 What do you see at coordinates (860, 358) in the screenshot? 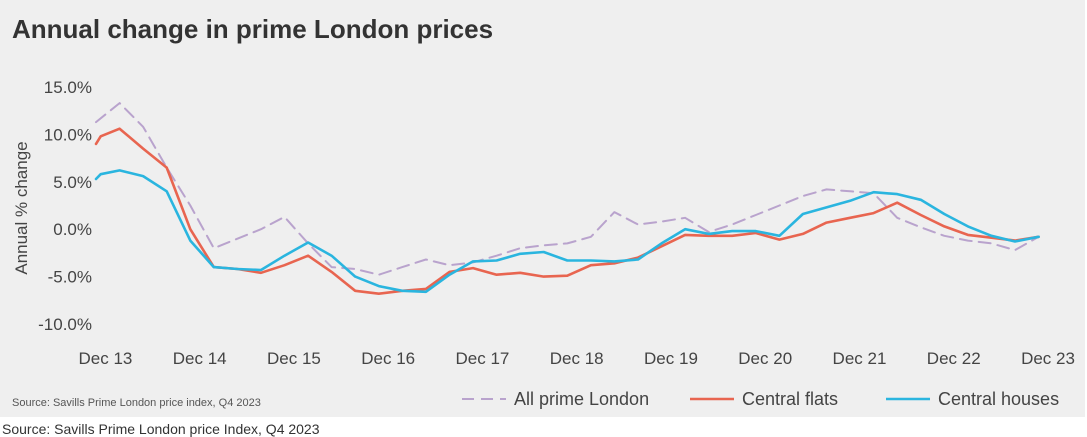
I see `x-tick-label: Dec 21` at bounding box center [860, 358].